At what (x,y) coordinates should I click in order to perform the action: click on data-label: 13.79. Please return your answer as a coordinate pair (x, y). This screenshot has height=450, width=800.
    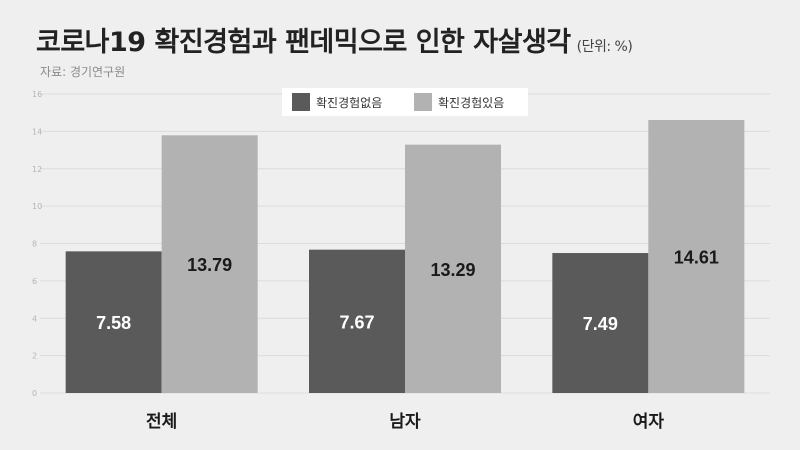
    Looking at the image, I should click on (209, 265).